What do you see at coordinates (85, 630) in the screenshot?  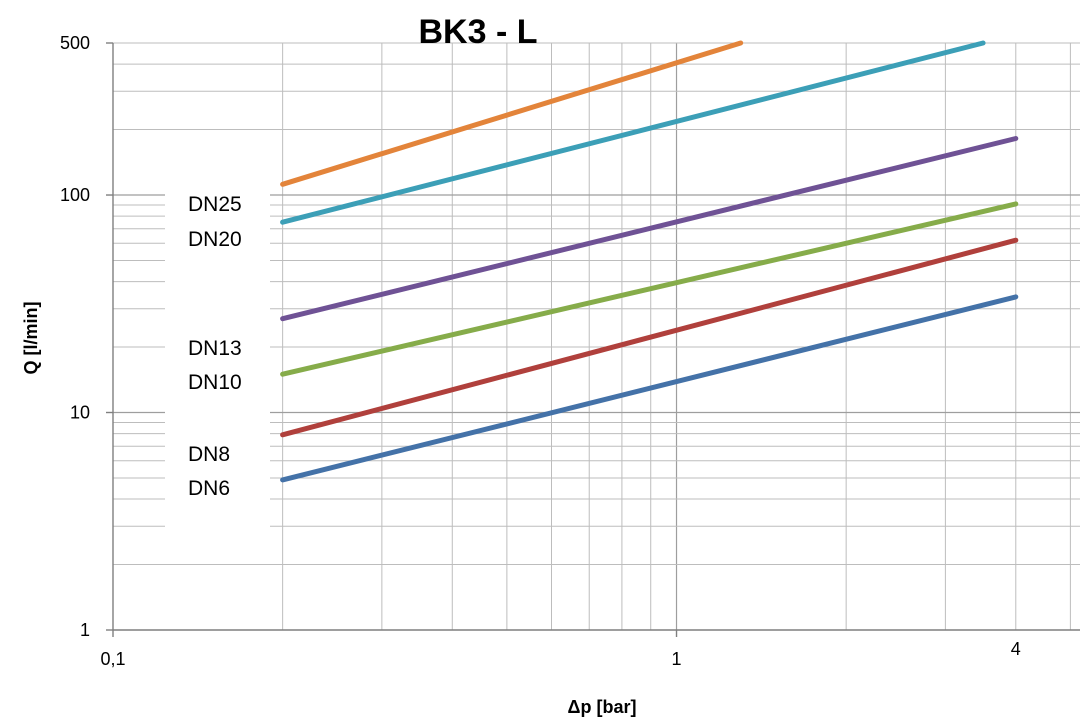 I see `y-tick-label: 1` at bounding box center [85, 630].